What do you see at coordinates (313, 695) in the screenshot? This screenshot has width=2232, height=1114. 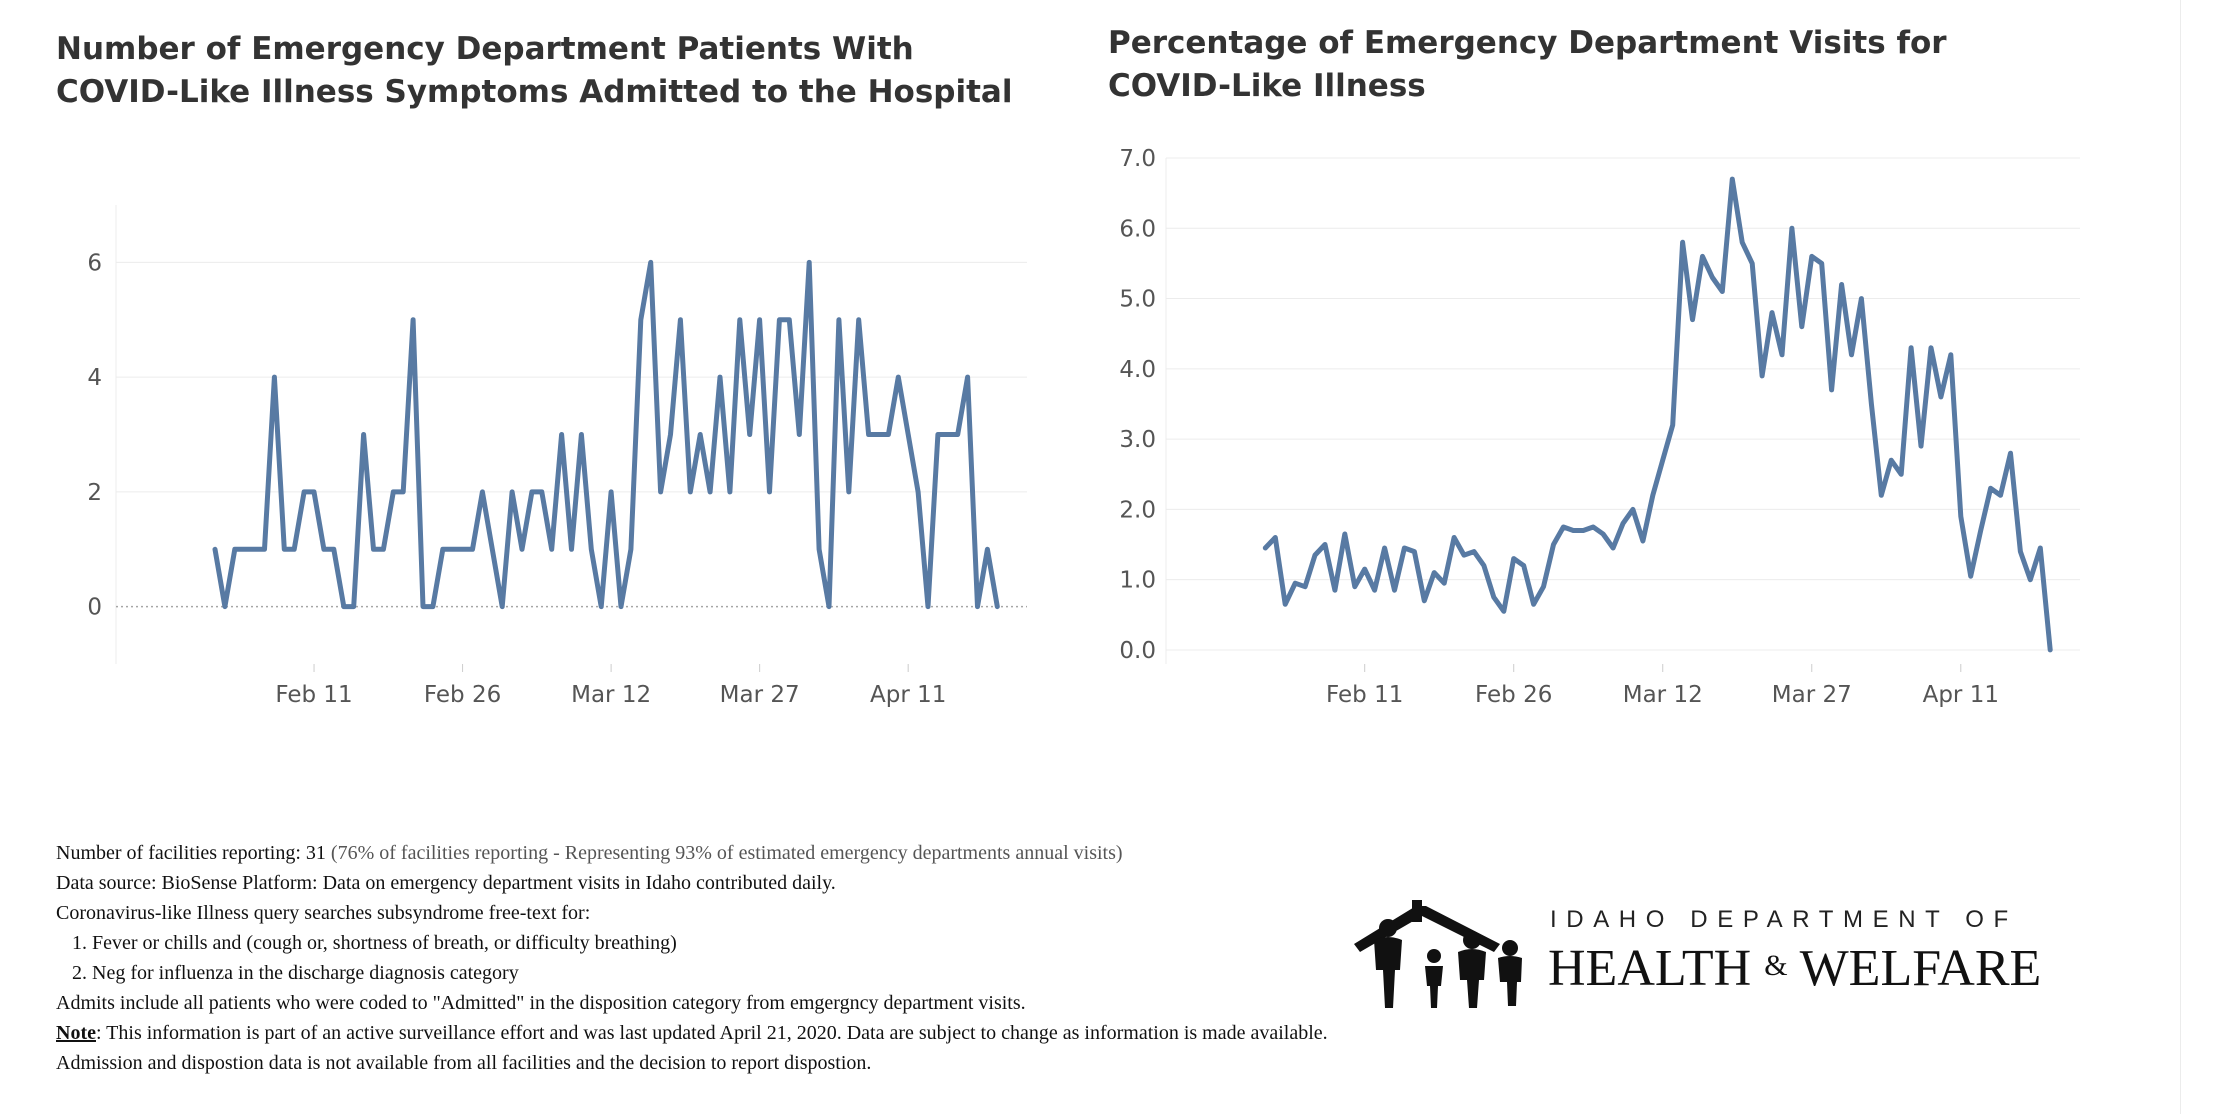 I see `left-x-tick-label: Feb 11` at bounding box center [313, 695].